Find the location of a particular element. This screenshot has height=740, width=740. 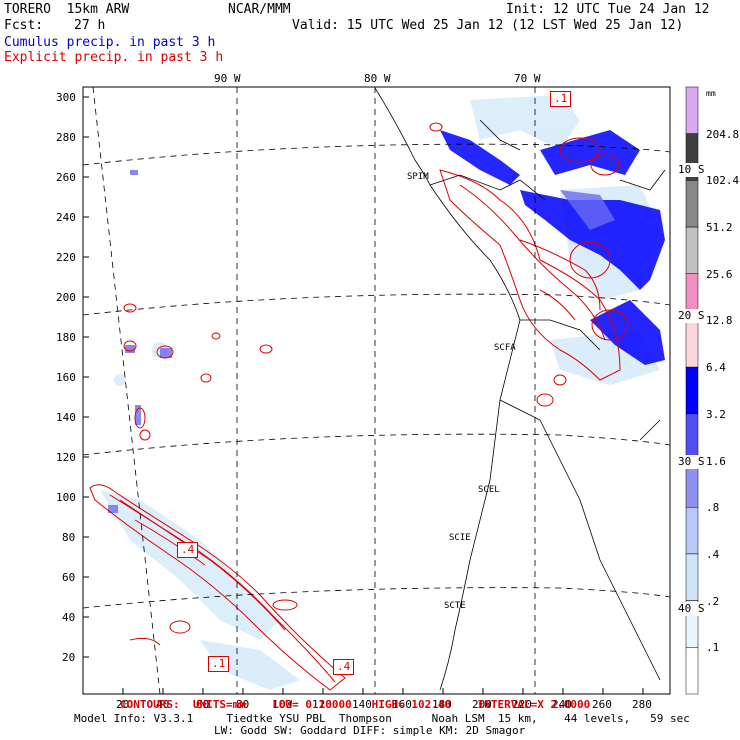

y-tick-160: 160 is located at coordinates (66, 377).